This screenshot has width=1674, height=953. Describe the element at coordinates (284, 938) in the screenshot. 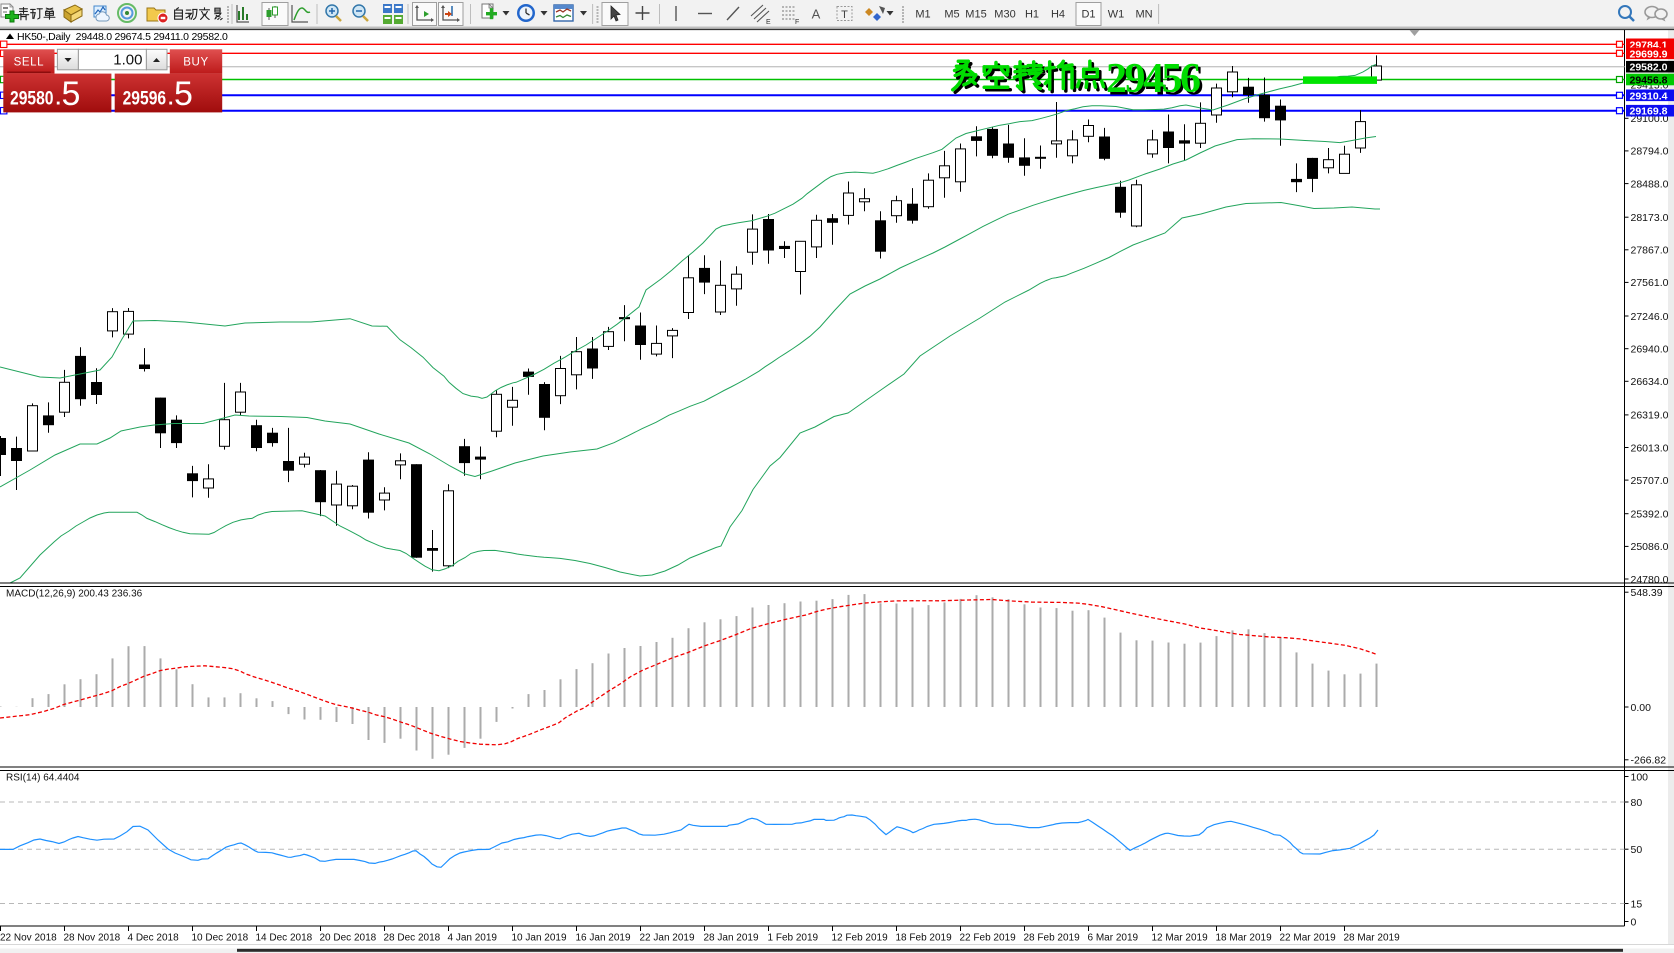

I see `svg-text: 14 Dec 2018` at that location.